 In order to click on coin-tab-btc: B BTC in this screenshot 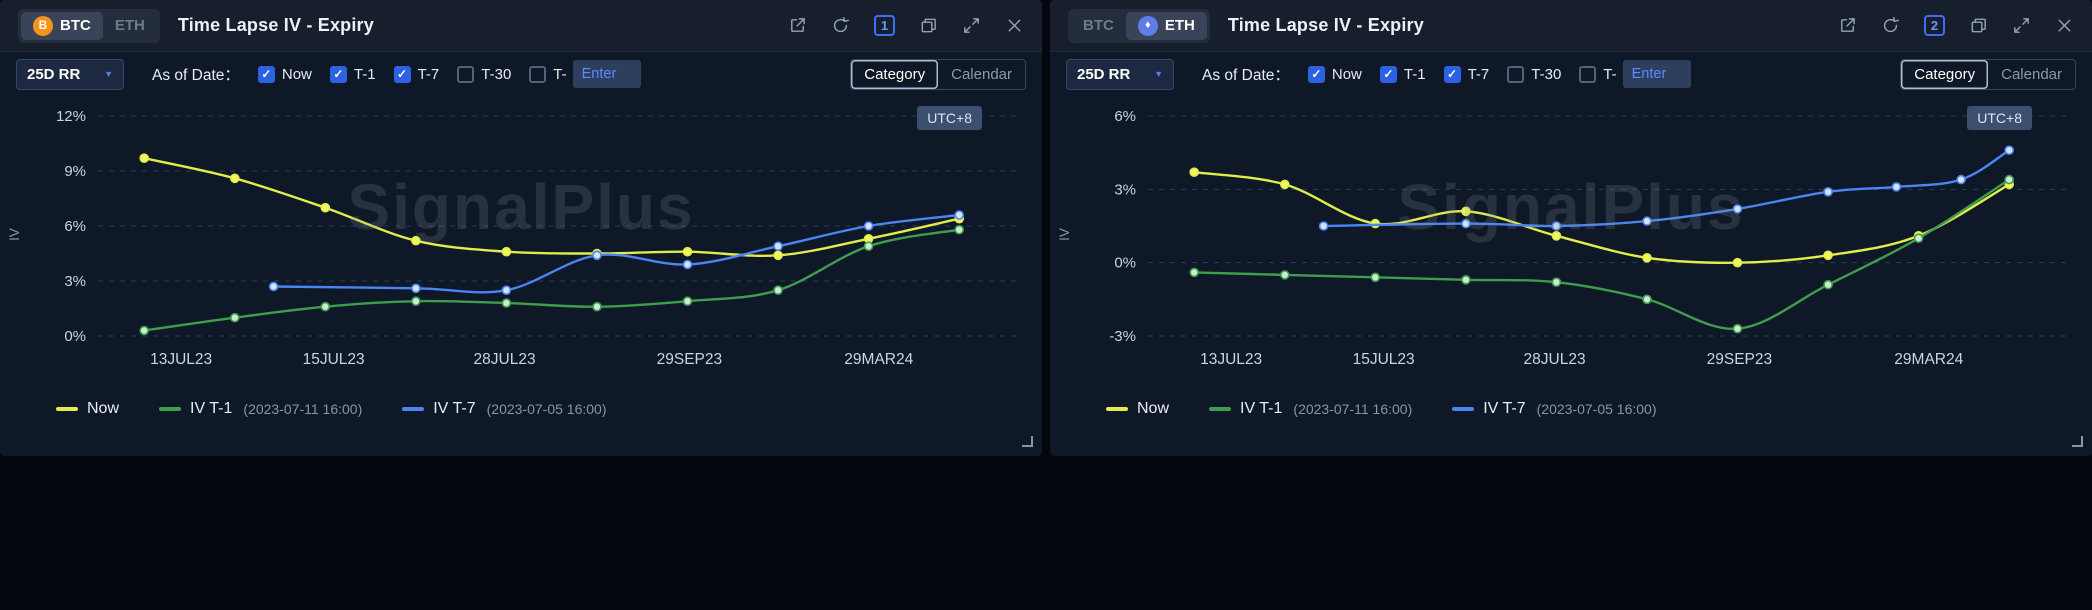, I will do `click(62, 25)`.